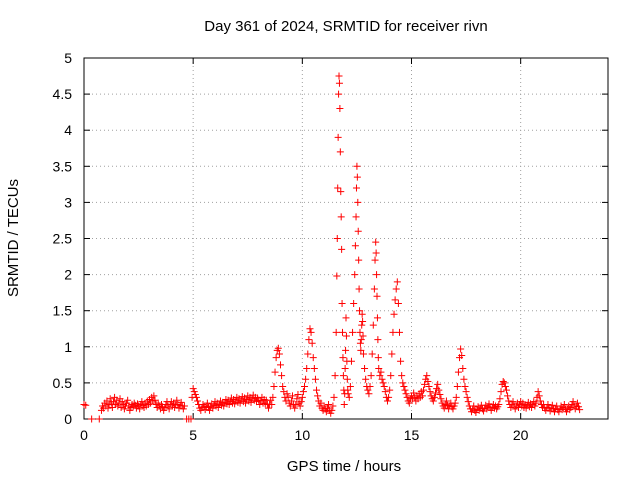 The height and width of the screenshot is (480, 640). Describe the element at coordinates (63, 239) in the screenshot. I see `y-tick-label: 2.5` at that location.